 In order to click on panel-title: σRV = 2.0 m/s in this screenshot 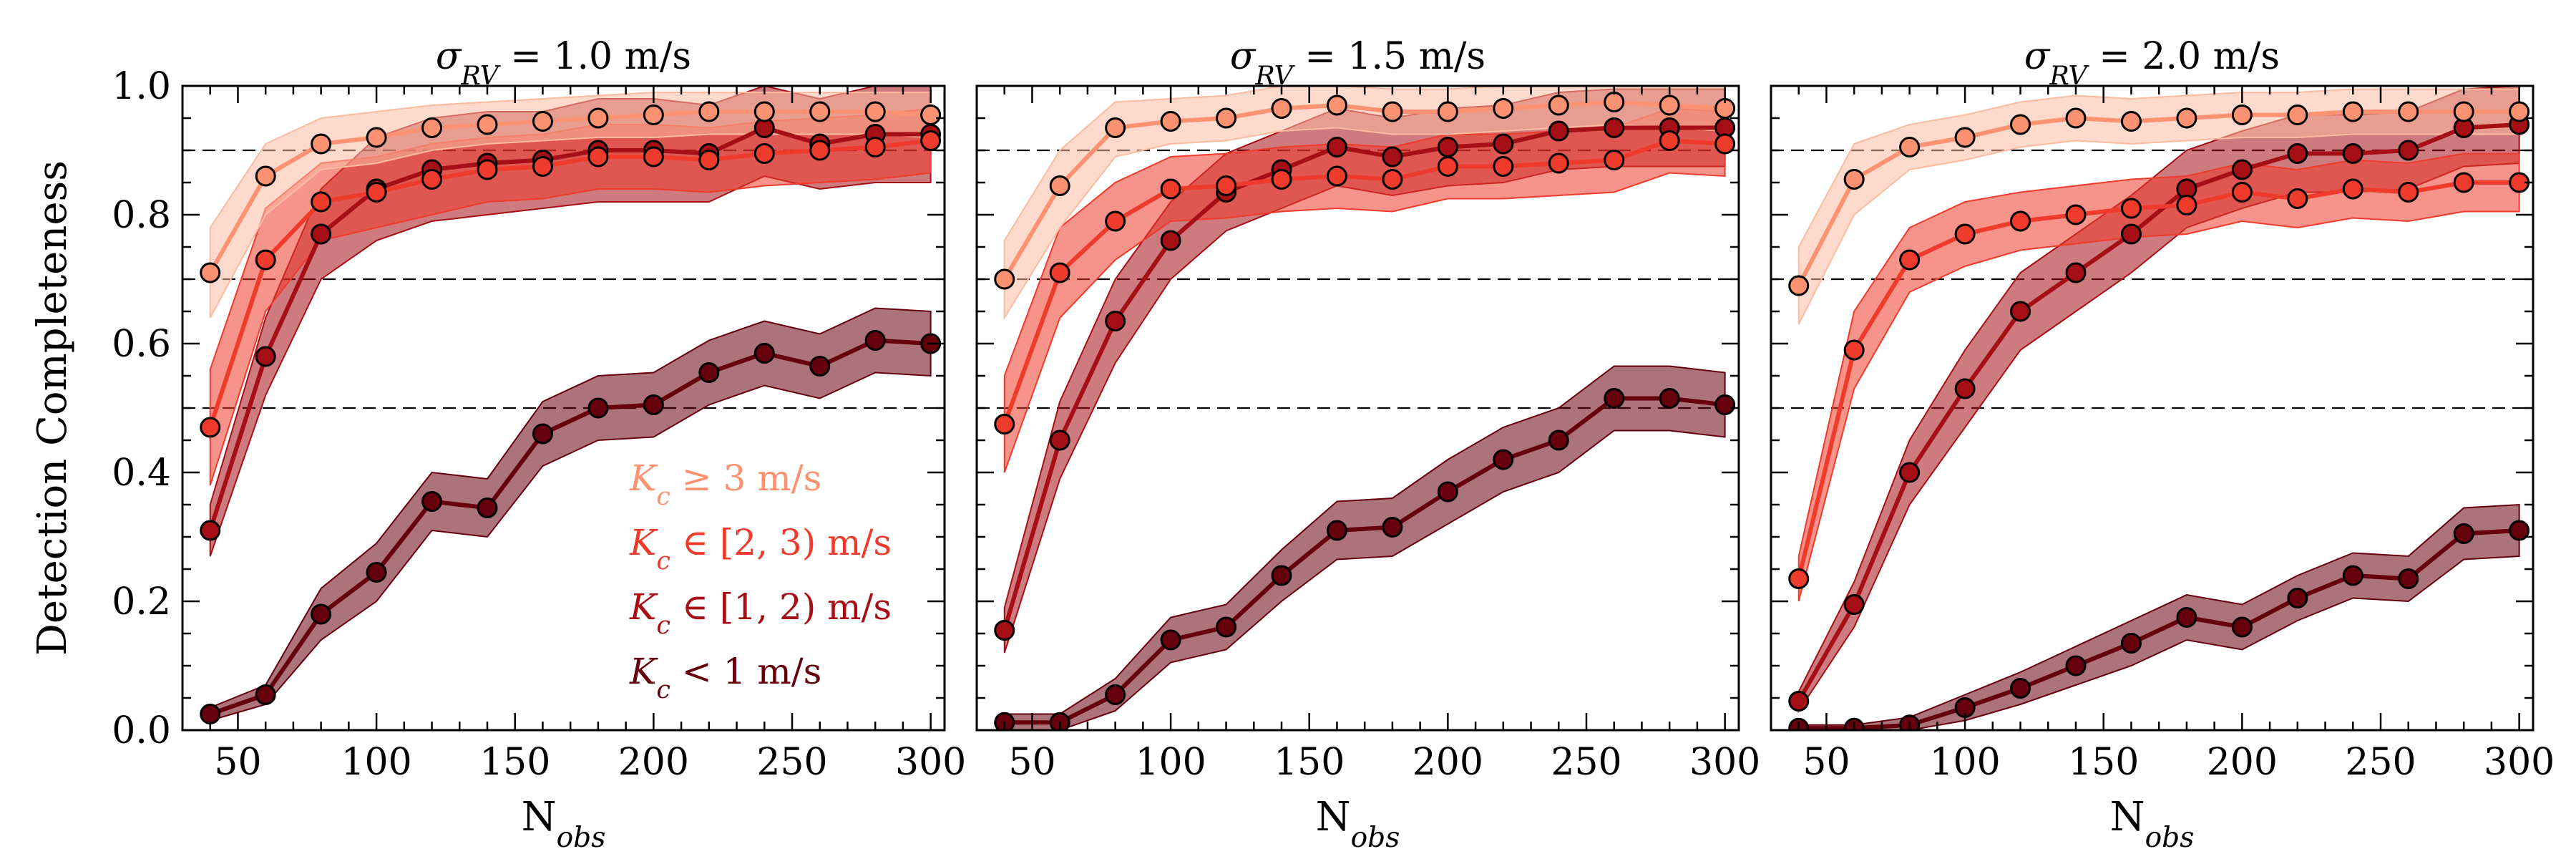, I will do `click(2152, 63)`.